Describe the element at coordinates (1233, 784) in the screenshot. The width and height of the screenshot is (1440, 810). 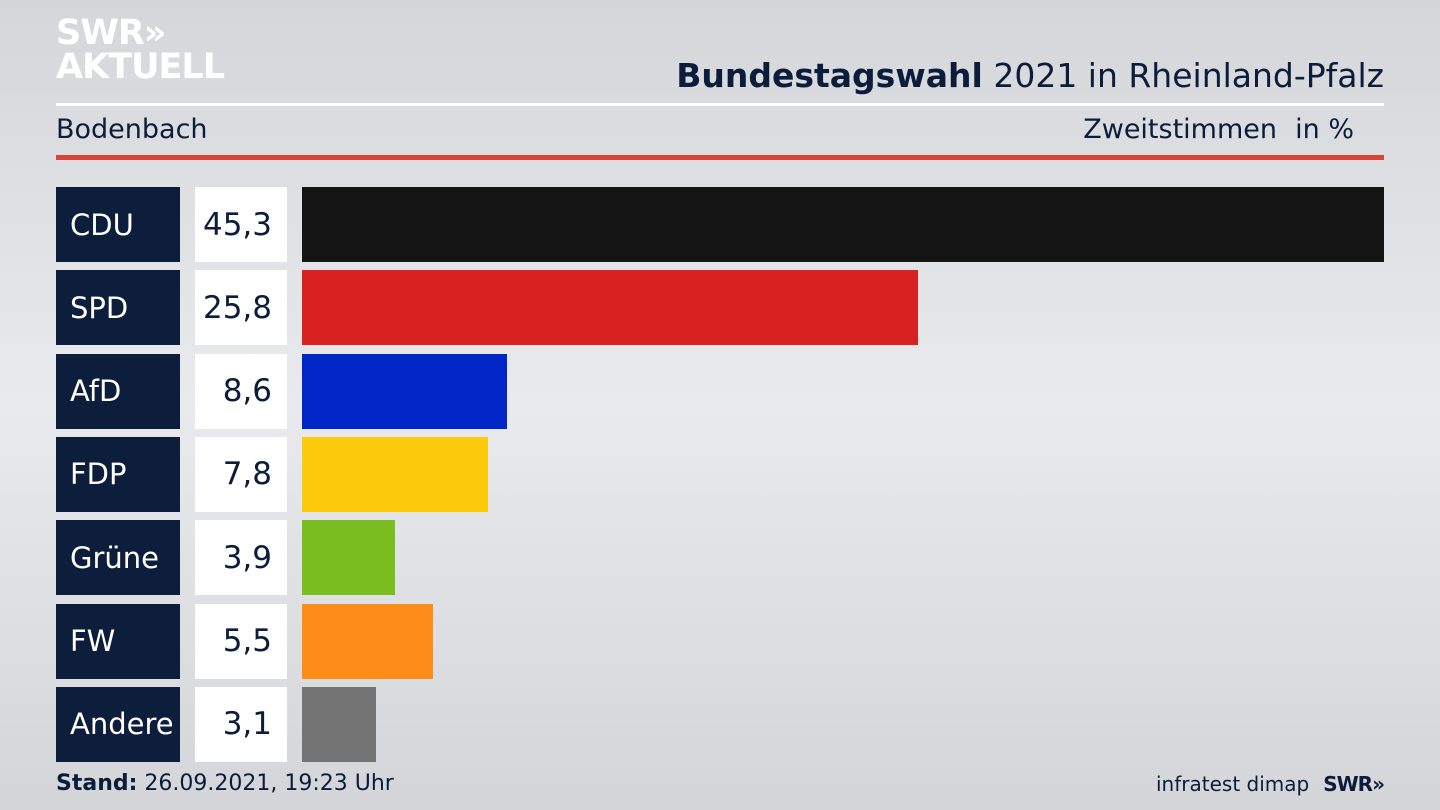
I see `source-label: infratest dimap` at that location.